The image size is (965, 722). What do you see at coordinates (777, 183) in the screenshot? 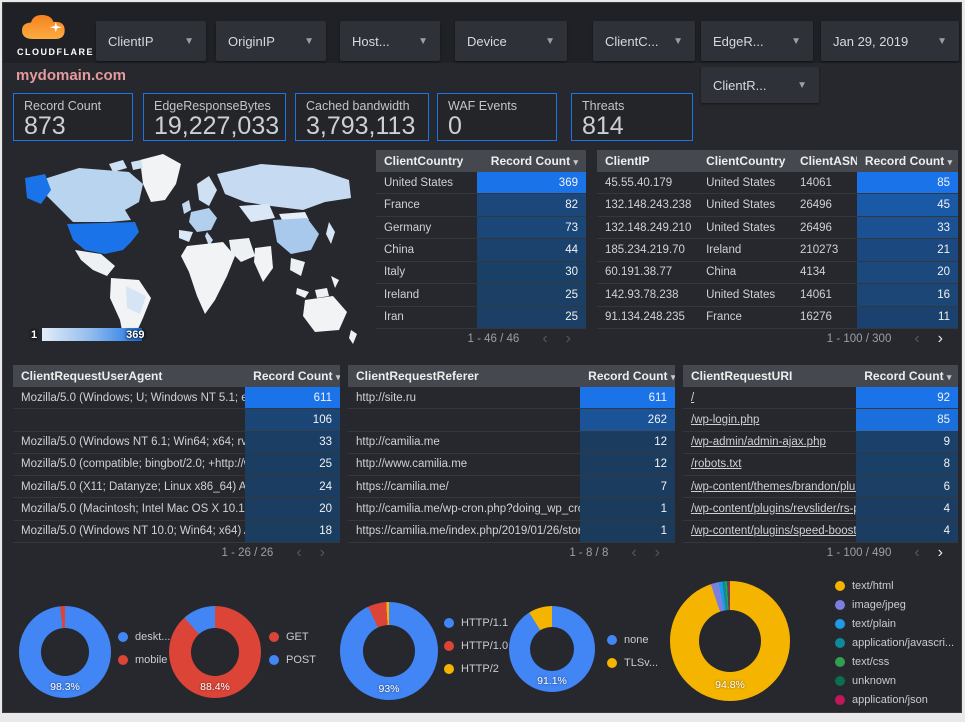
I see `table-row: 45.55.40.179 United States 14061 85` at bounding box center [777, 183].